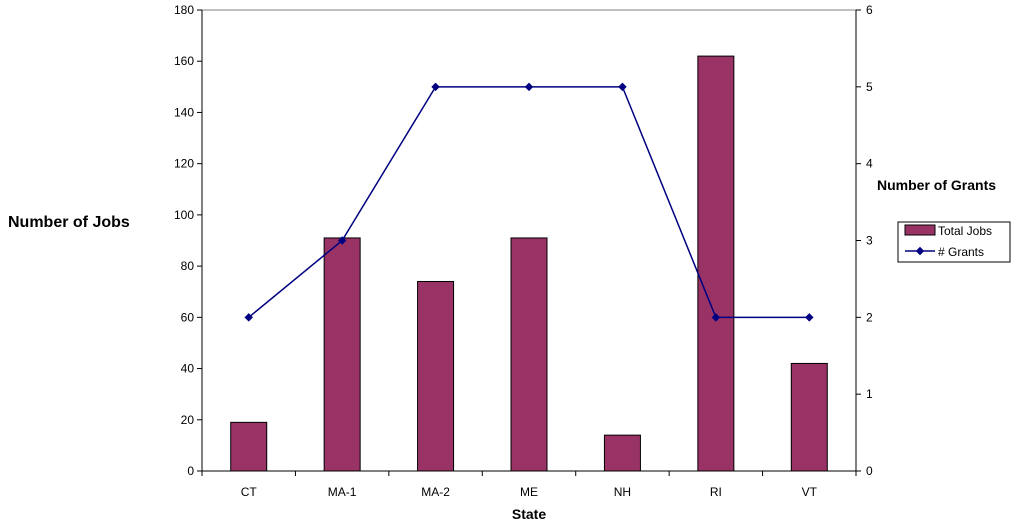 The height and width of the screenshot is (524, 1036). I want to click on y-tick-label: 140, so click(184, 112).